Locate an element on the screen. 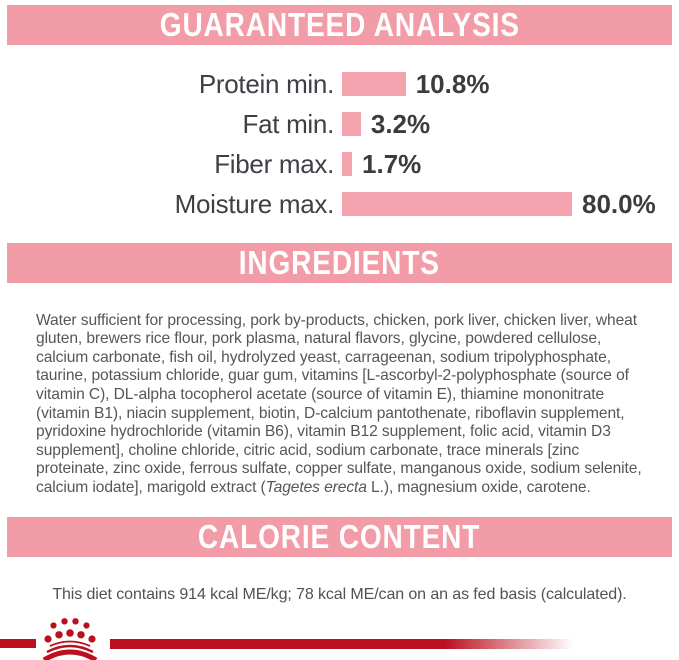 The image size is (679, 660). chart-row-moisture: Moisture max. 80.0% is located at coordinates (339, 204).